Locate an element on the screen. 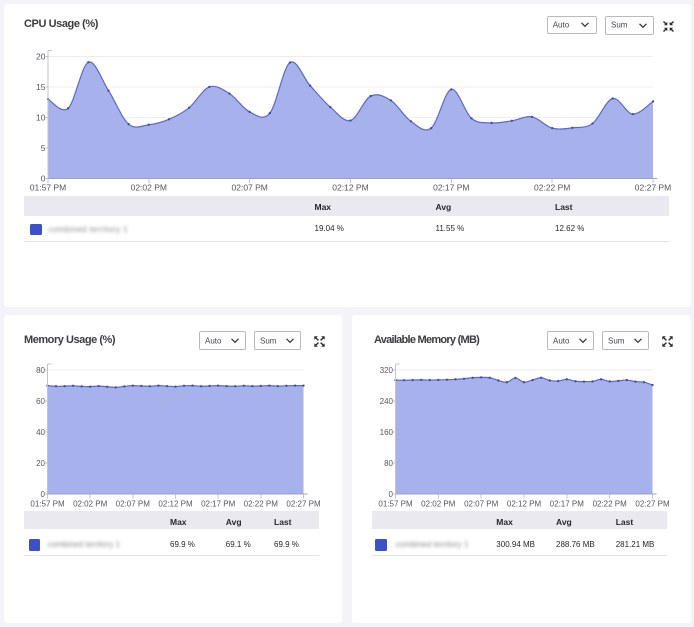 The width and height of the screenshot is (694, 627). svg-text: 15 is located at coordinates (41, 87).